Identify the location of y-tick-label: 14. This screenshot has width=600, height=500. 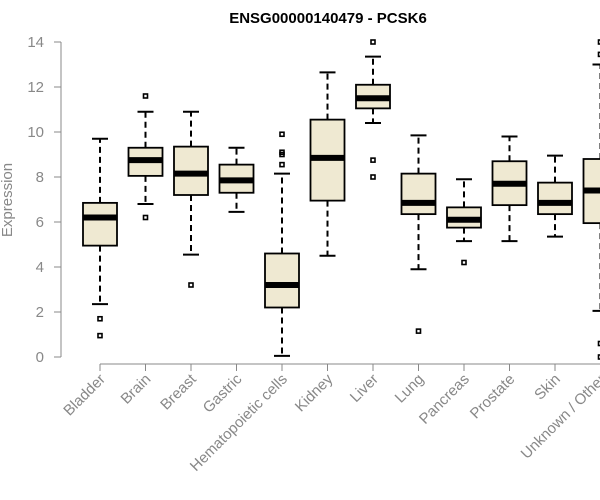
(35, 42).